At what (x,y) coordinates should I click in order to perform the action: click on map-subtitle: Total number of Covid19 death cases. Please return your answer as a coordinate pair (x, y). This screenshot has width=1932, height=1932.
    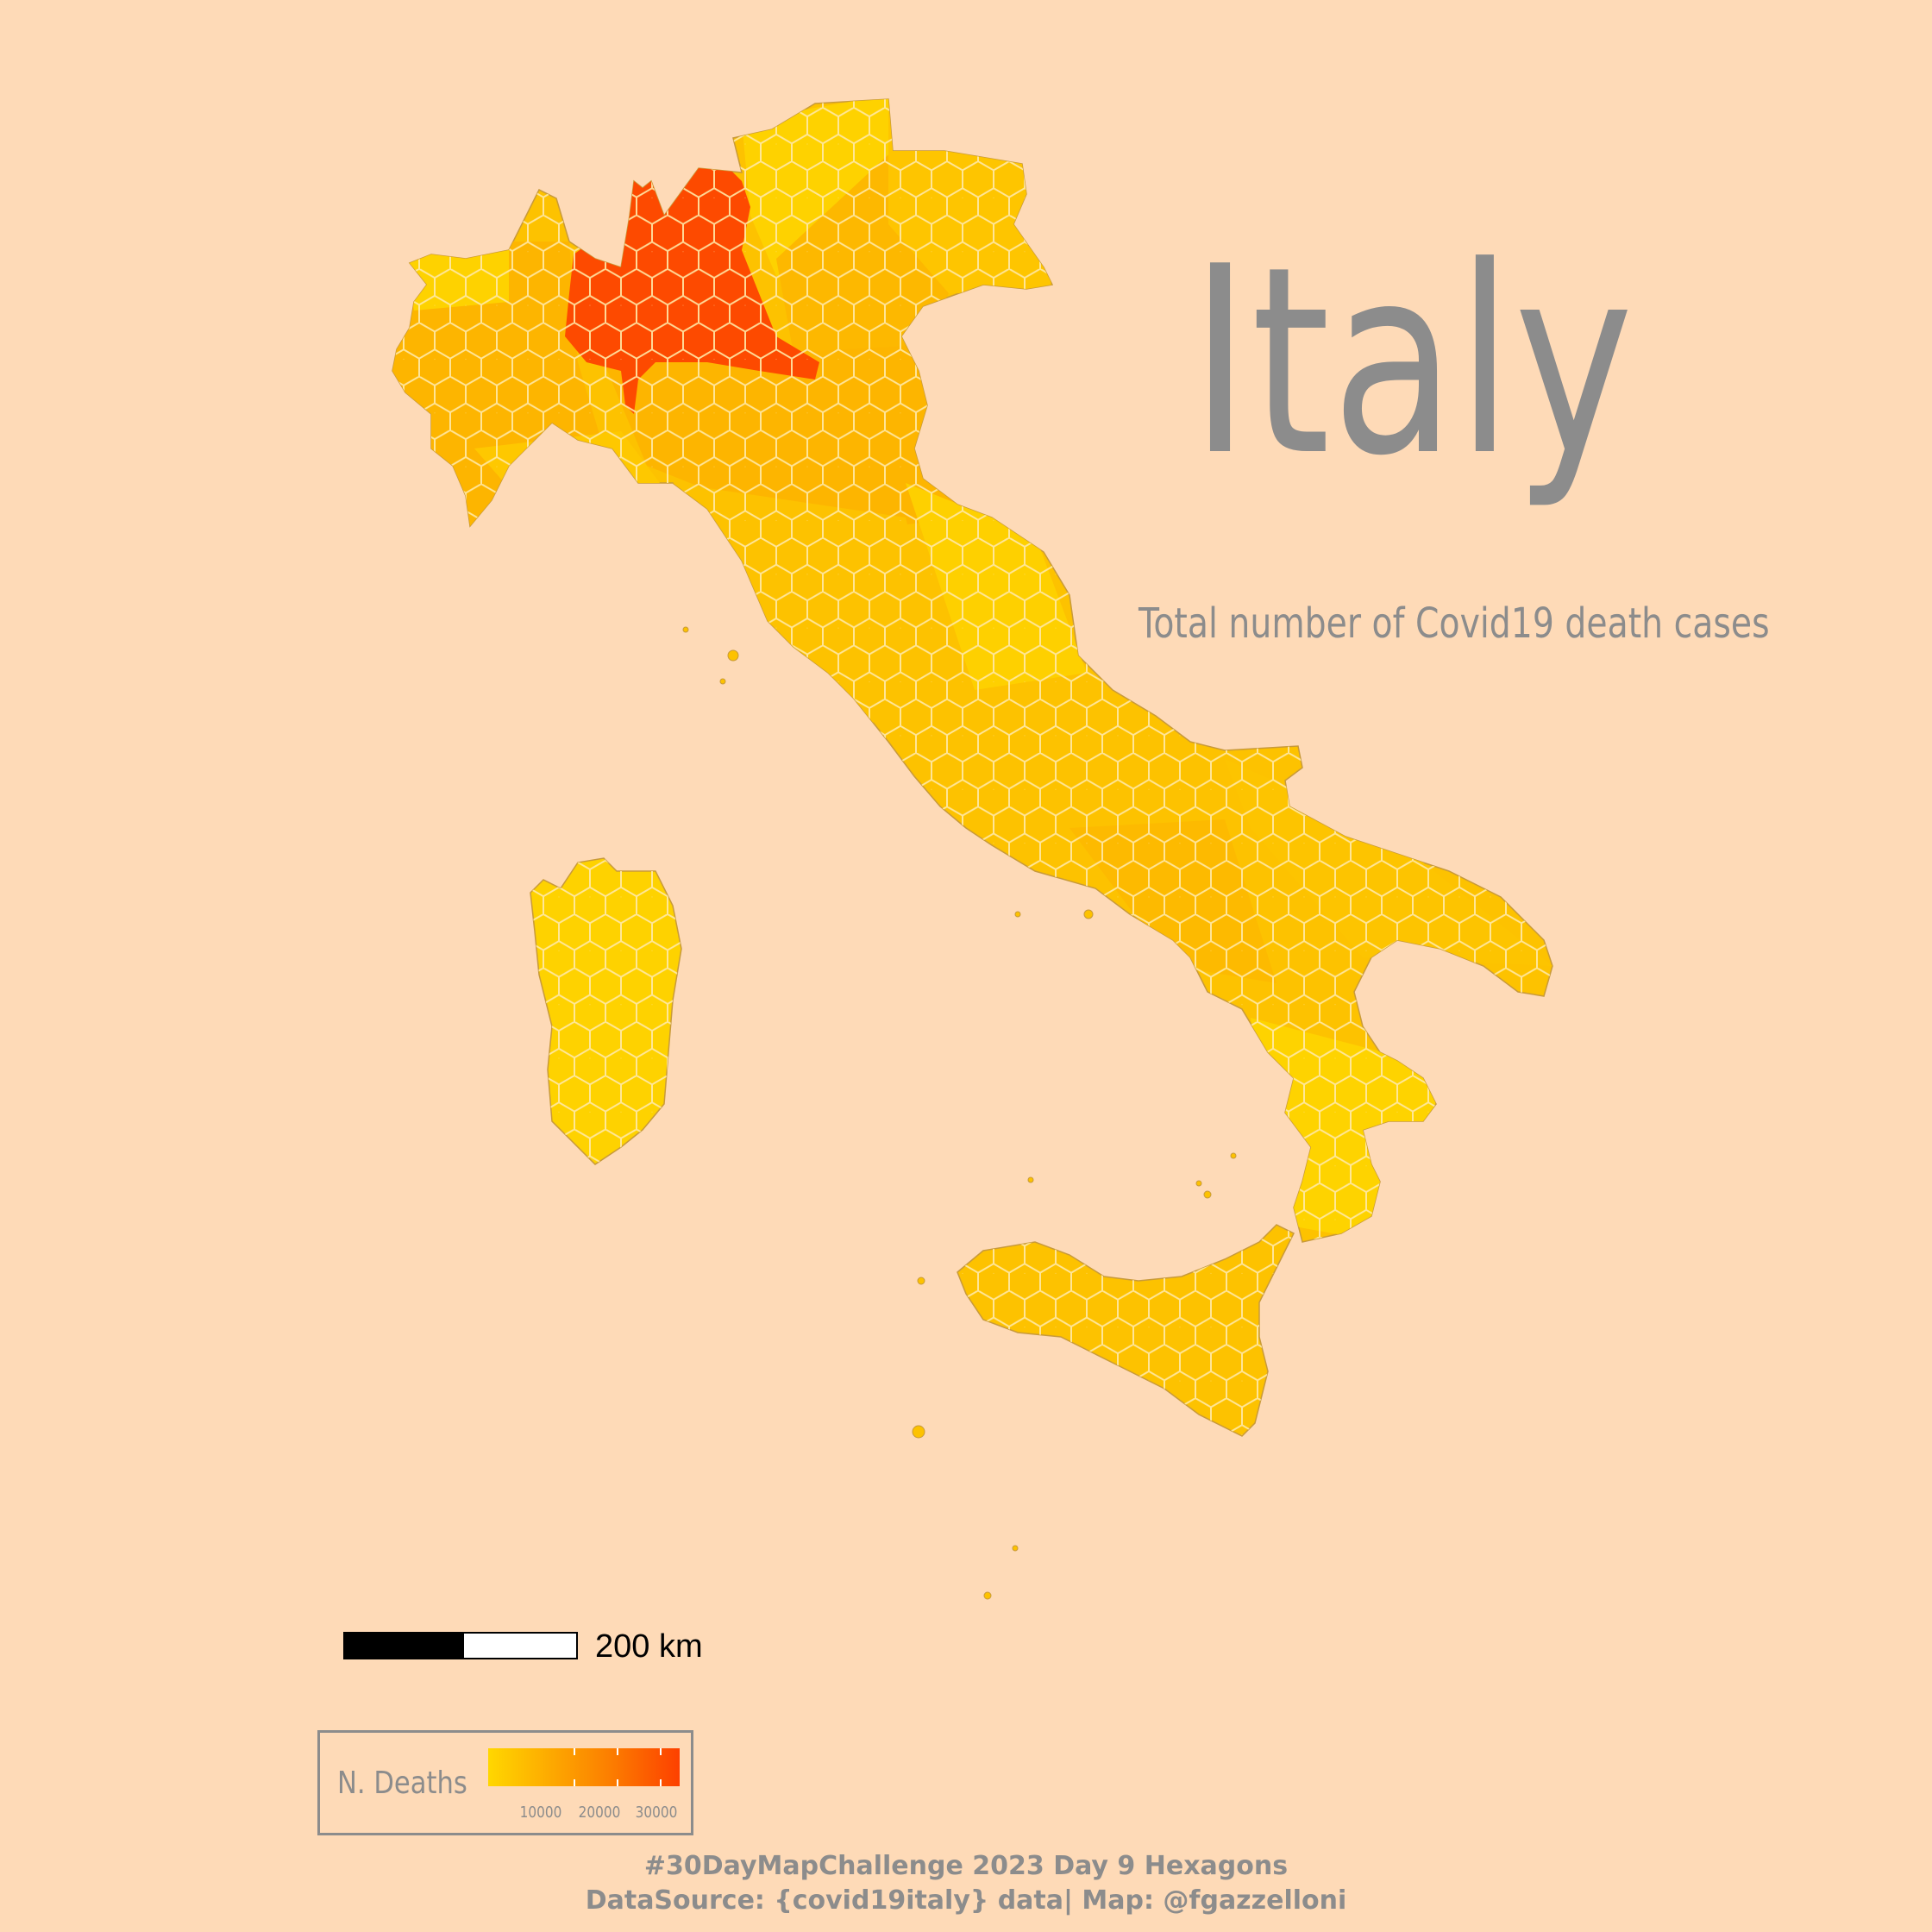
    Looking at the image, I should click on (1454, 624).